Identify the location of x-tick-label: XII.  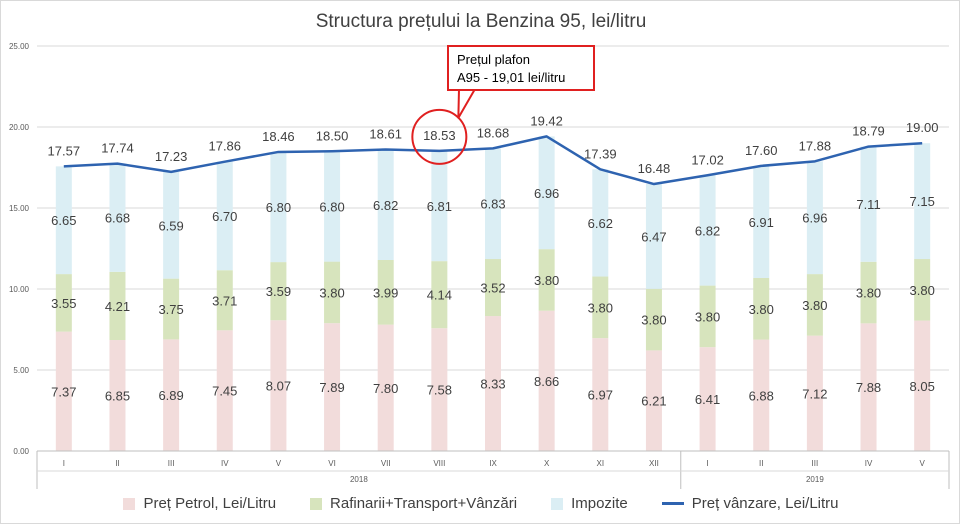
(654, 463).